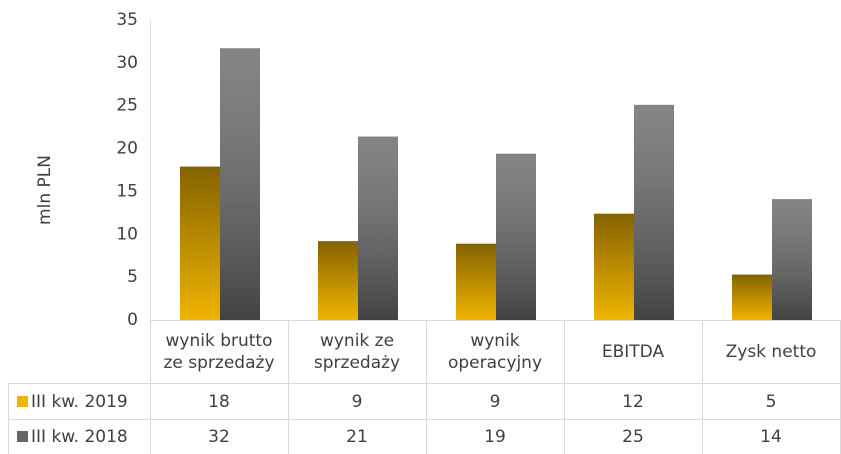  Describe the element at coordinates (127, 106) in the screenshot. I see `y-tick-label: 25` at that location.